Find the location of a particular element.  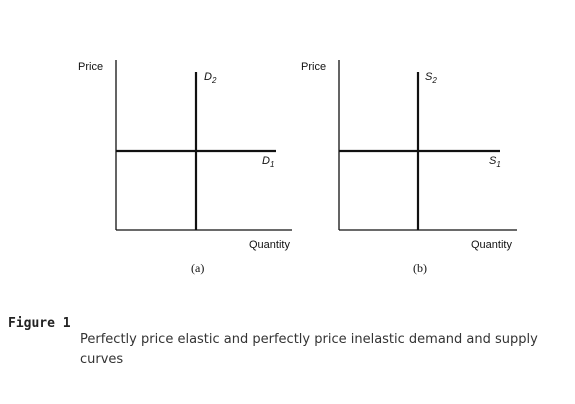

panel-label: (b) is located at coordinates (420, 268).